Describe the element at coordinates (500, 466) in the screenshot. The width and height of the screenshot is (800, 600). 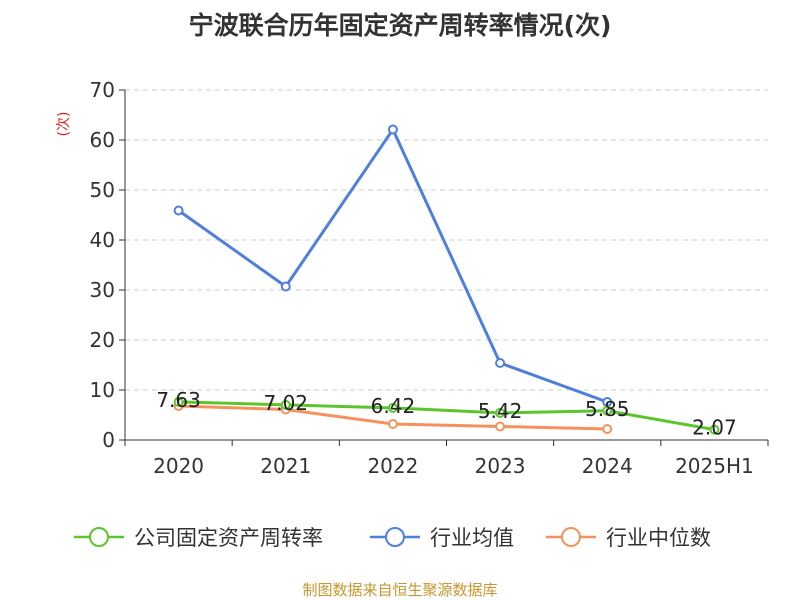
I see `x-tick-label-2023: 2023` at that location.